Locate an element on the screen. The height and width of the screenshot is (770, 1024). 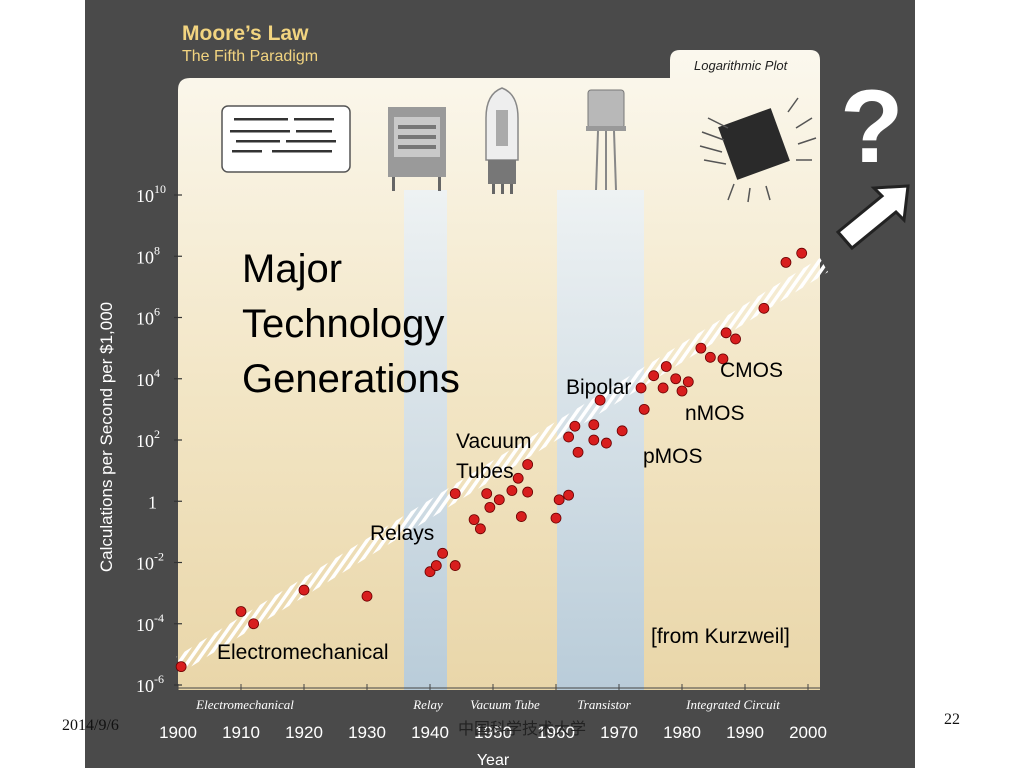
era-label-1: Relay is located at coordinates (427, 704).